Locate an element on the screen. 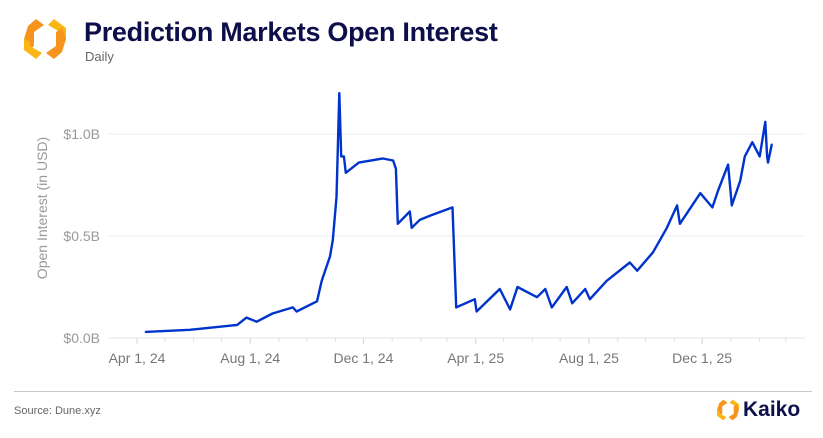 The image size is (823, 438). brand: Kaiko is located at coordinates (758, 410).